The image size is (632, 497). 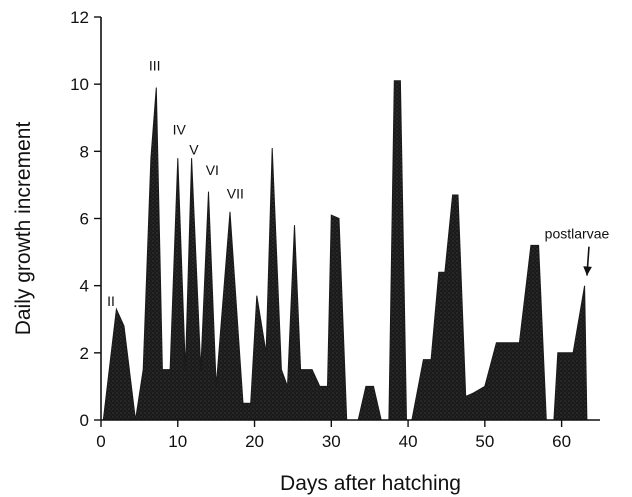 I want to click on x-tick-label: 40, so click(x=408, y=441).